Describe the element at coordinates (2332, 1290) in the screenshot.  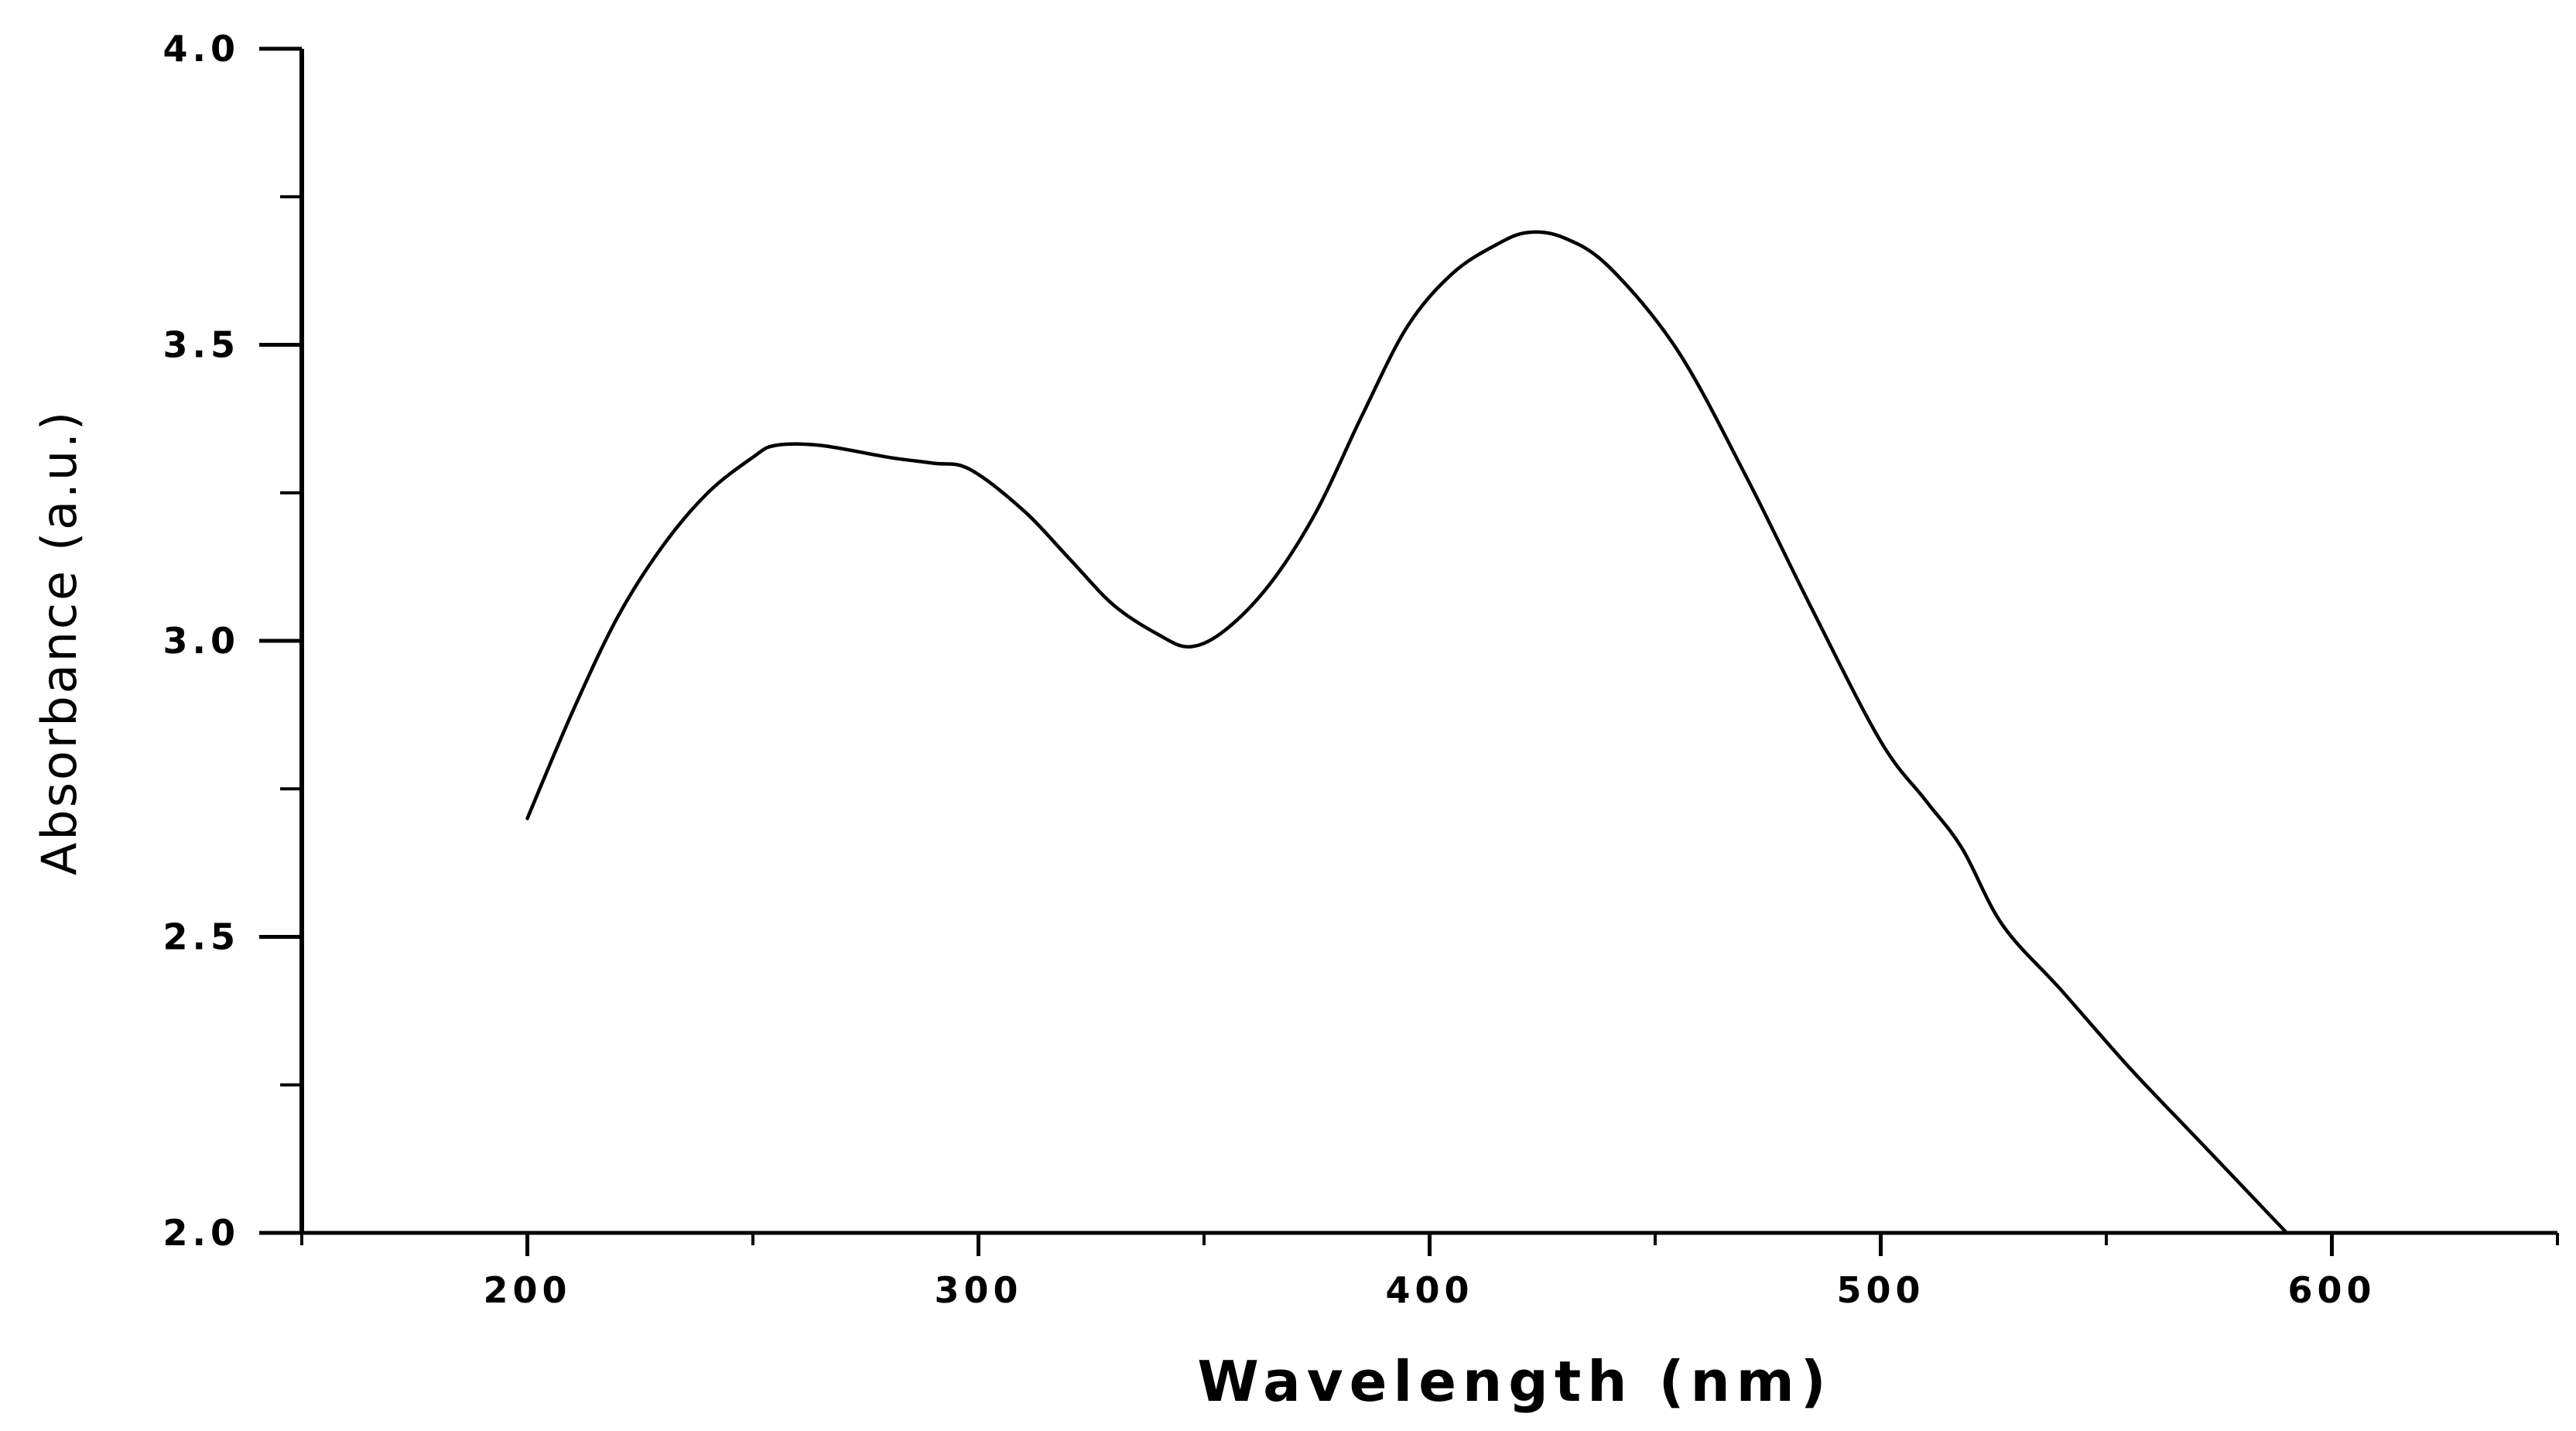
I see `x-tick-label: 600` at that location.